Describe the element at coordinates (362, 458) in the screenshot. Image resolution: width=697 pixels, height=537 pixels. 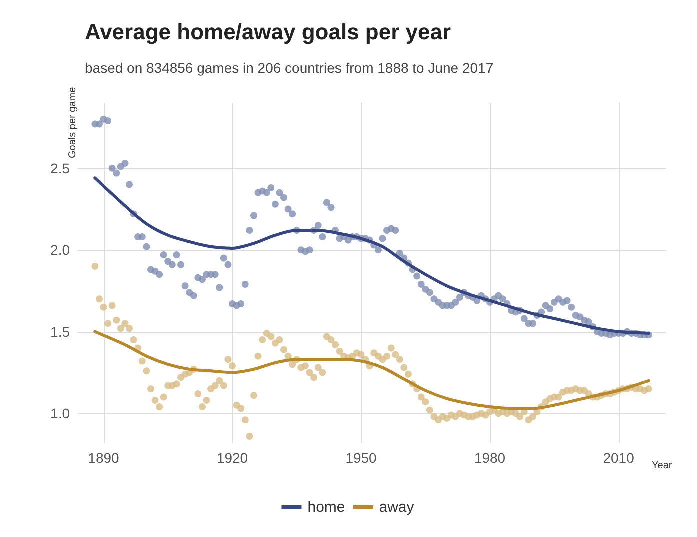
I see `x-tick-label: 1950` at that location.